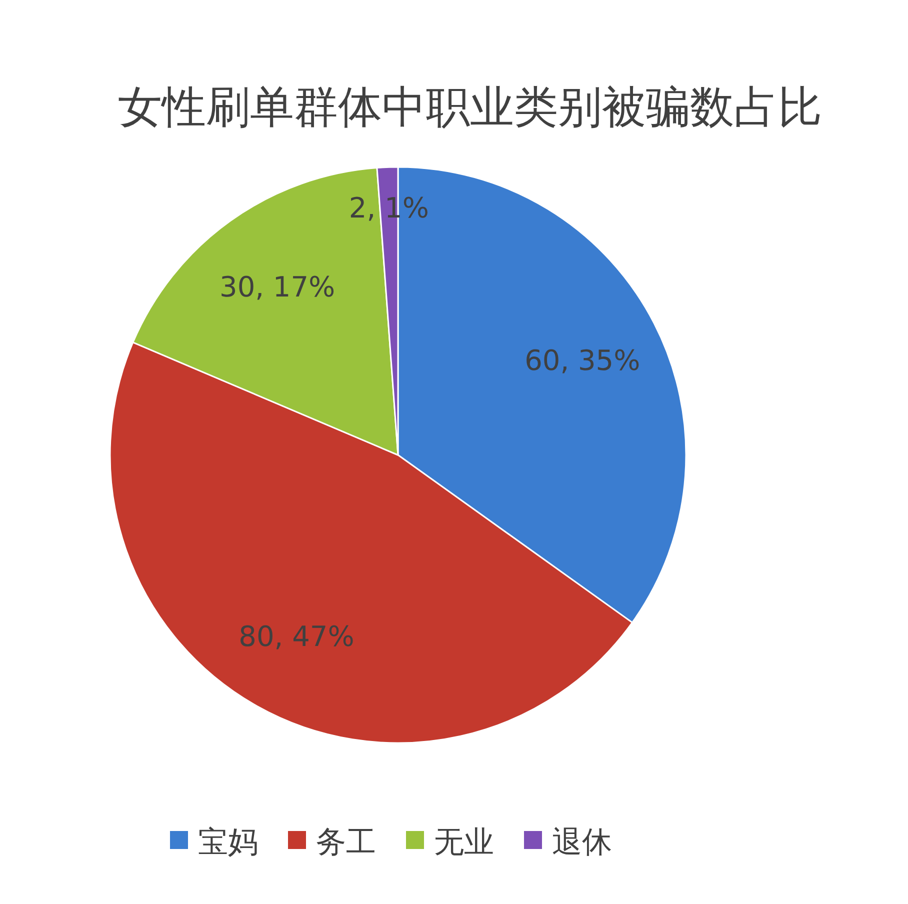 The height and width of the screenshot is (904, 908). What do you see at coordinates (296, 636) in the screenshot?
I see `data-label: 80, 47%` at bounding box center [296, 636].